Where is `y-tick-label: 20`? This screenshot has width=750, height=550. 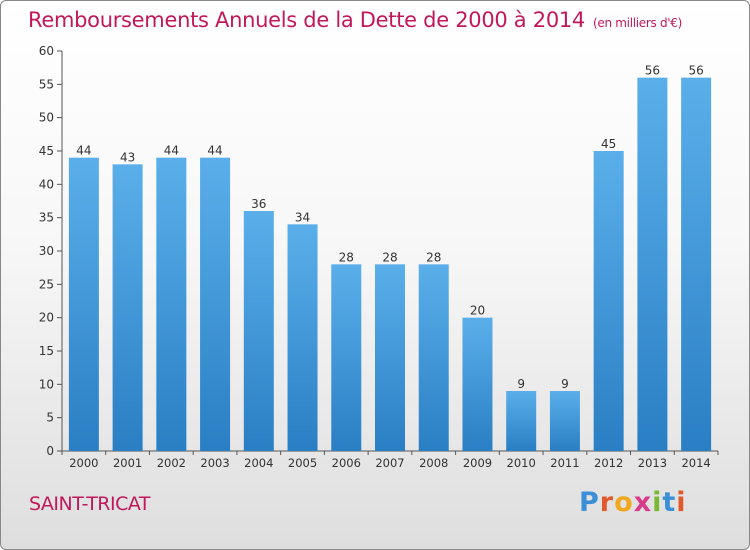 y-tick-label: 20 is located at coordinates (46, 318).